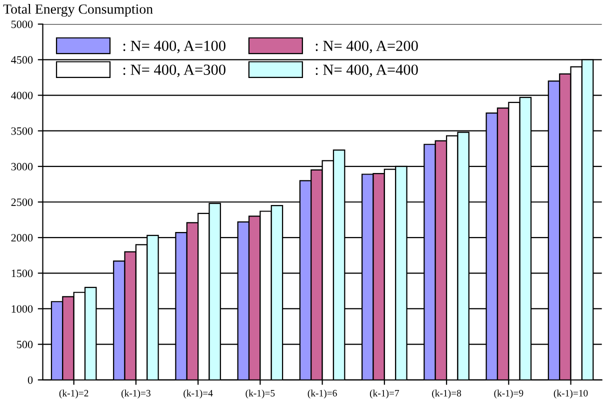 The width and height of the screenshot is (611, 402). What do you see at coordinates (322, 394) in the screenshot?
I see `x-tick-label: (k-1)=6` at bounding box center [322, 394].